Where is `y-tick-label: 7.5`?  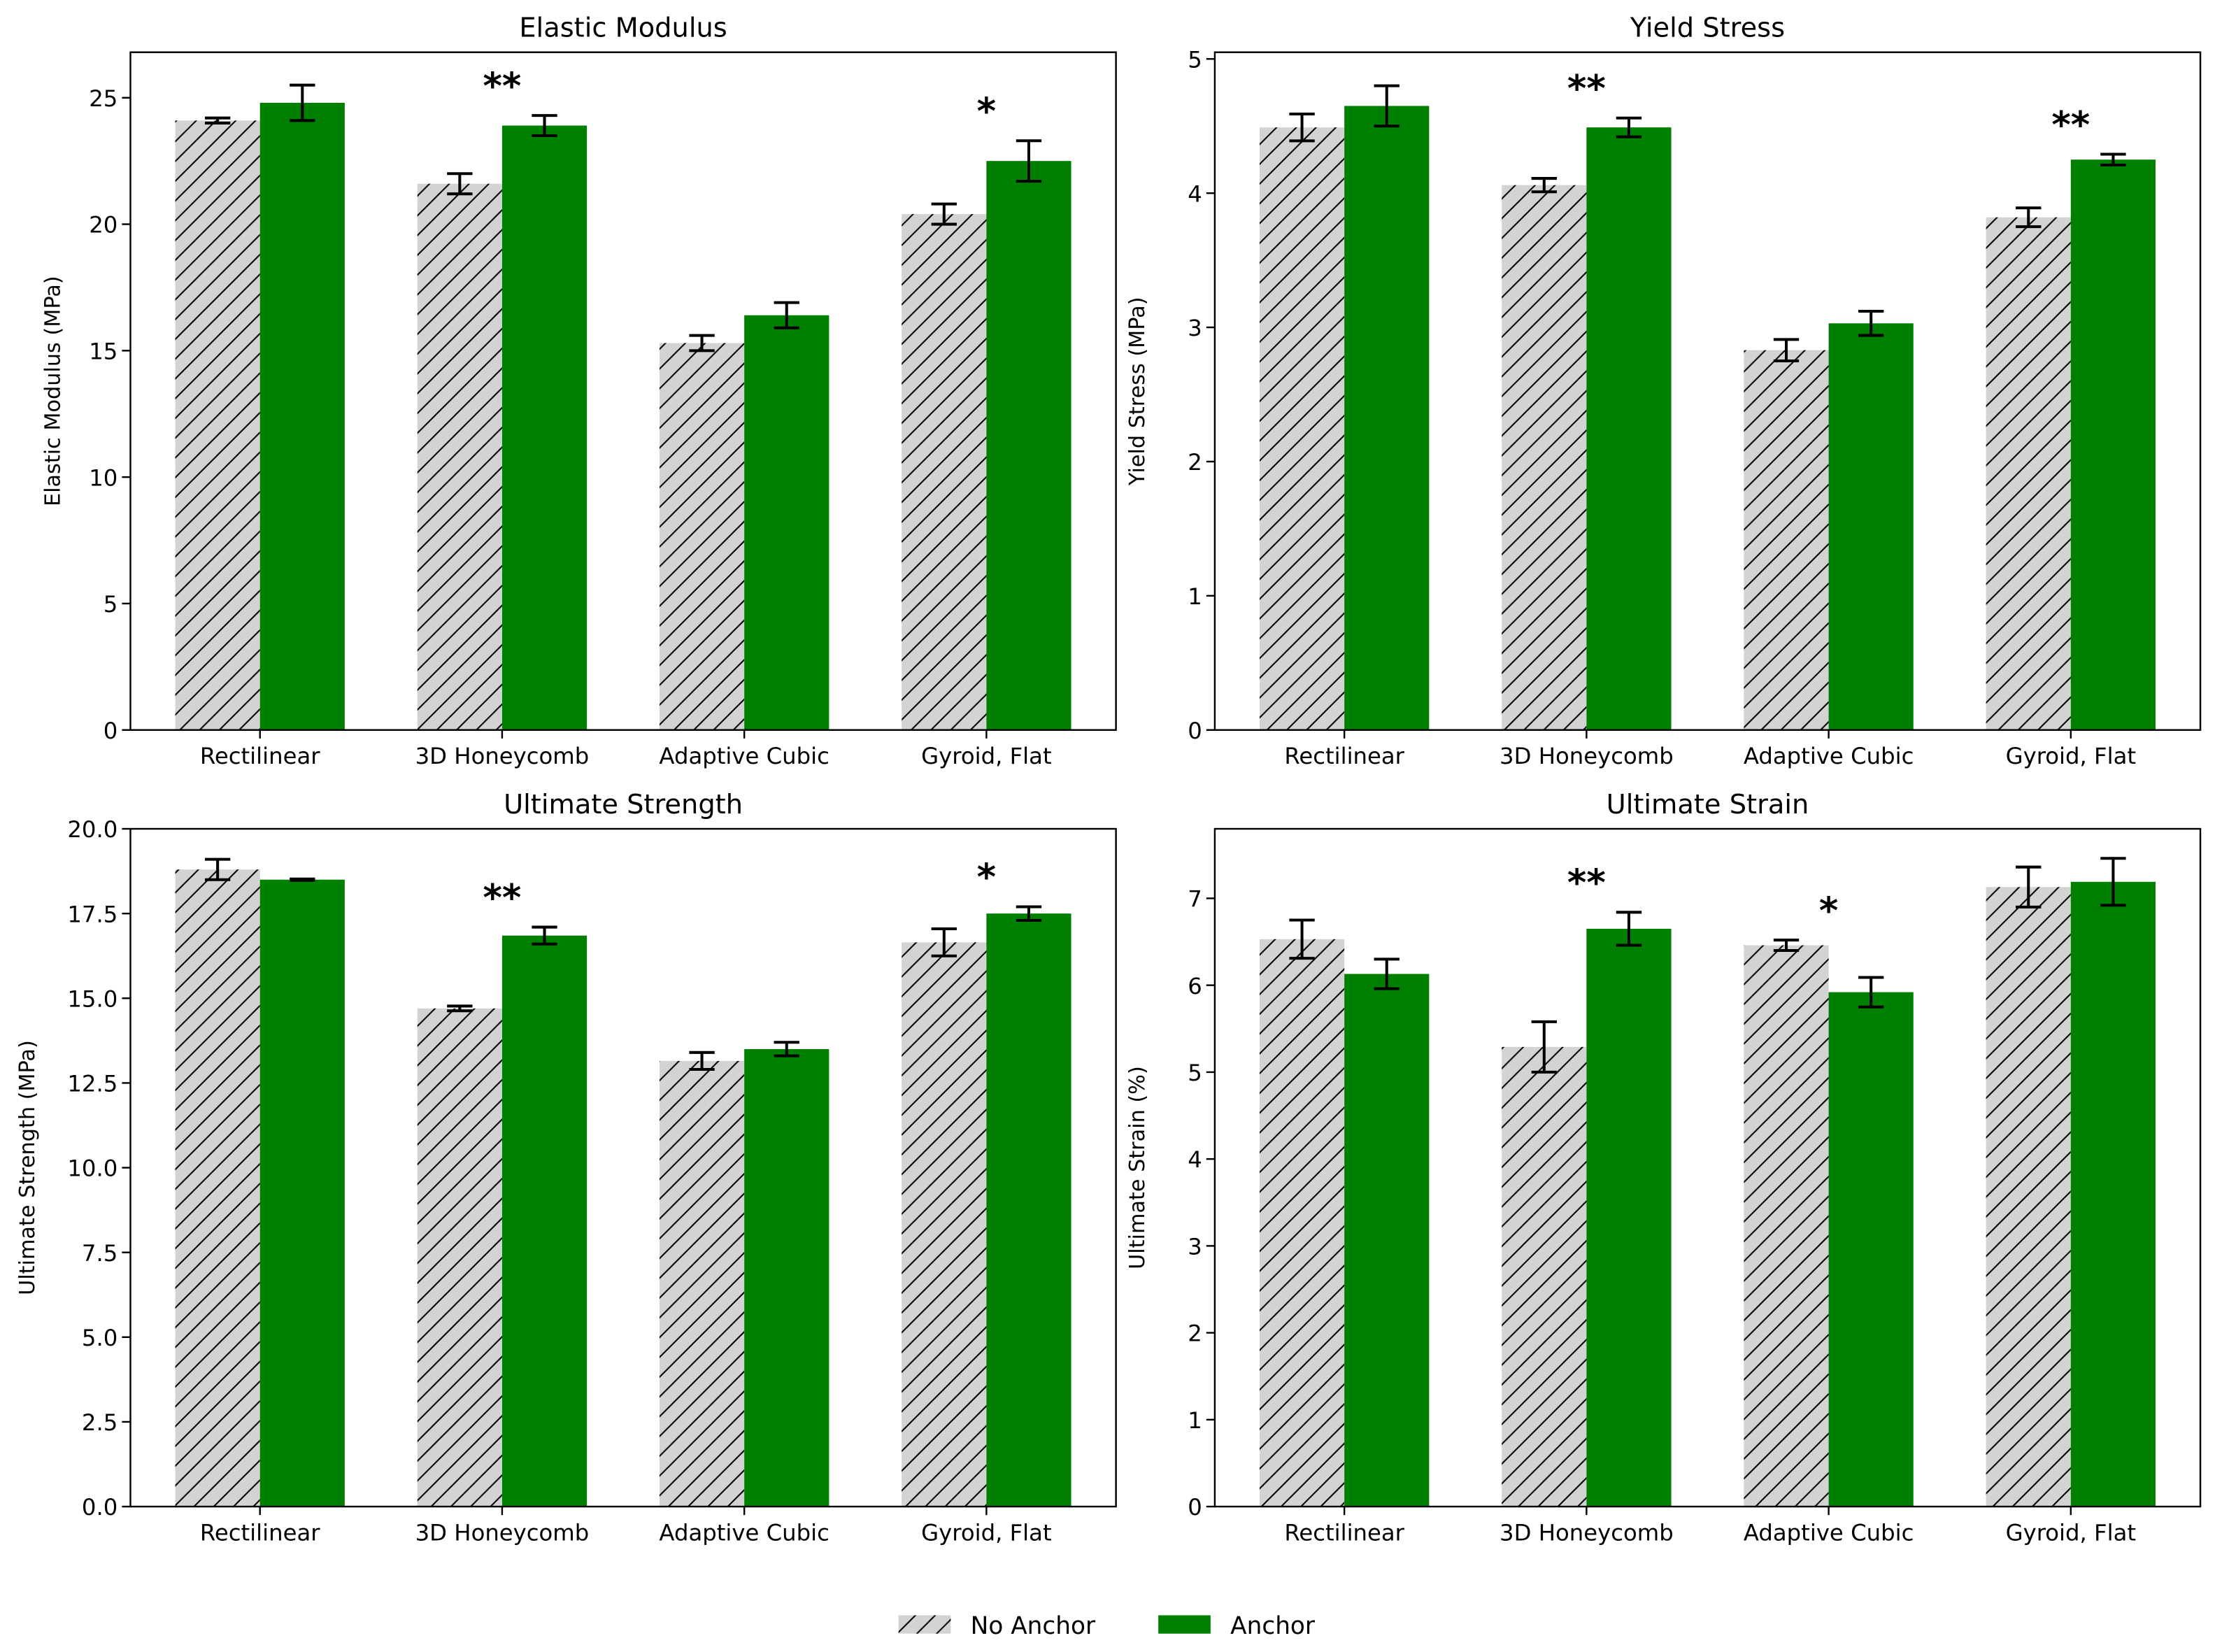 y-tick-label: 7.5 is located at coordinates (99, 1253).